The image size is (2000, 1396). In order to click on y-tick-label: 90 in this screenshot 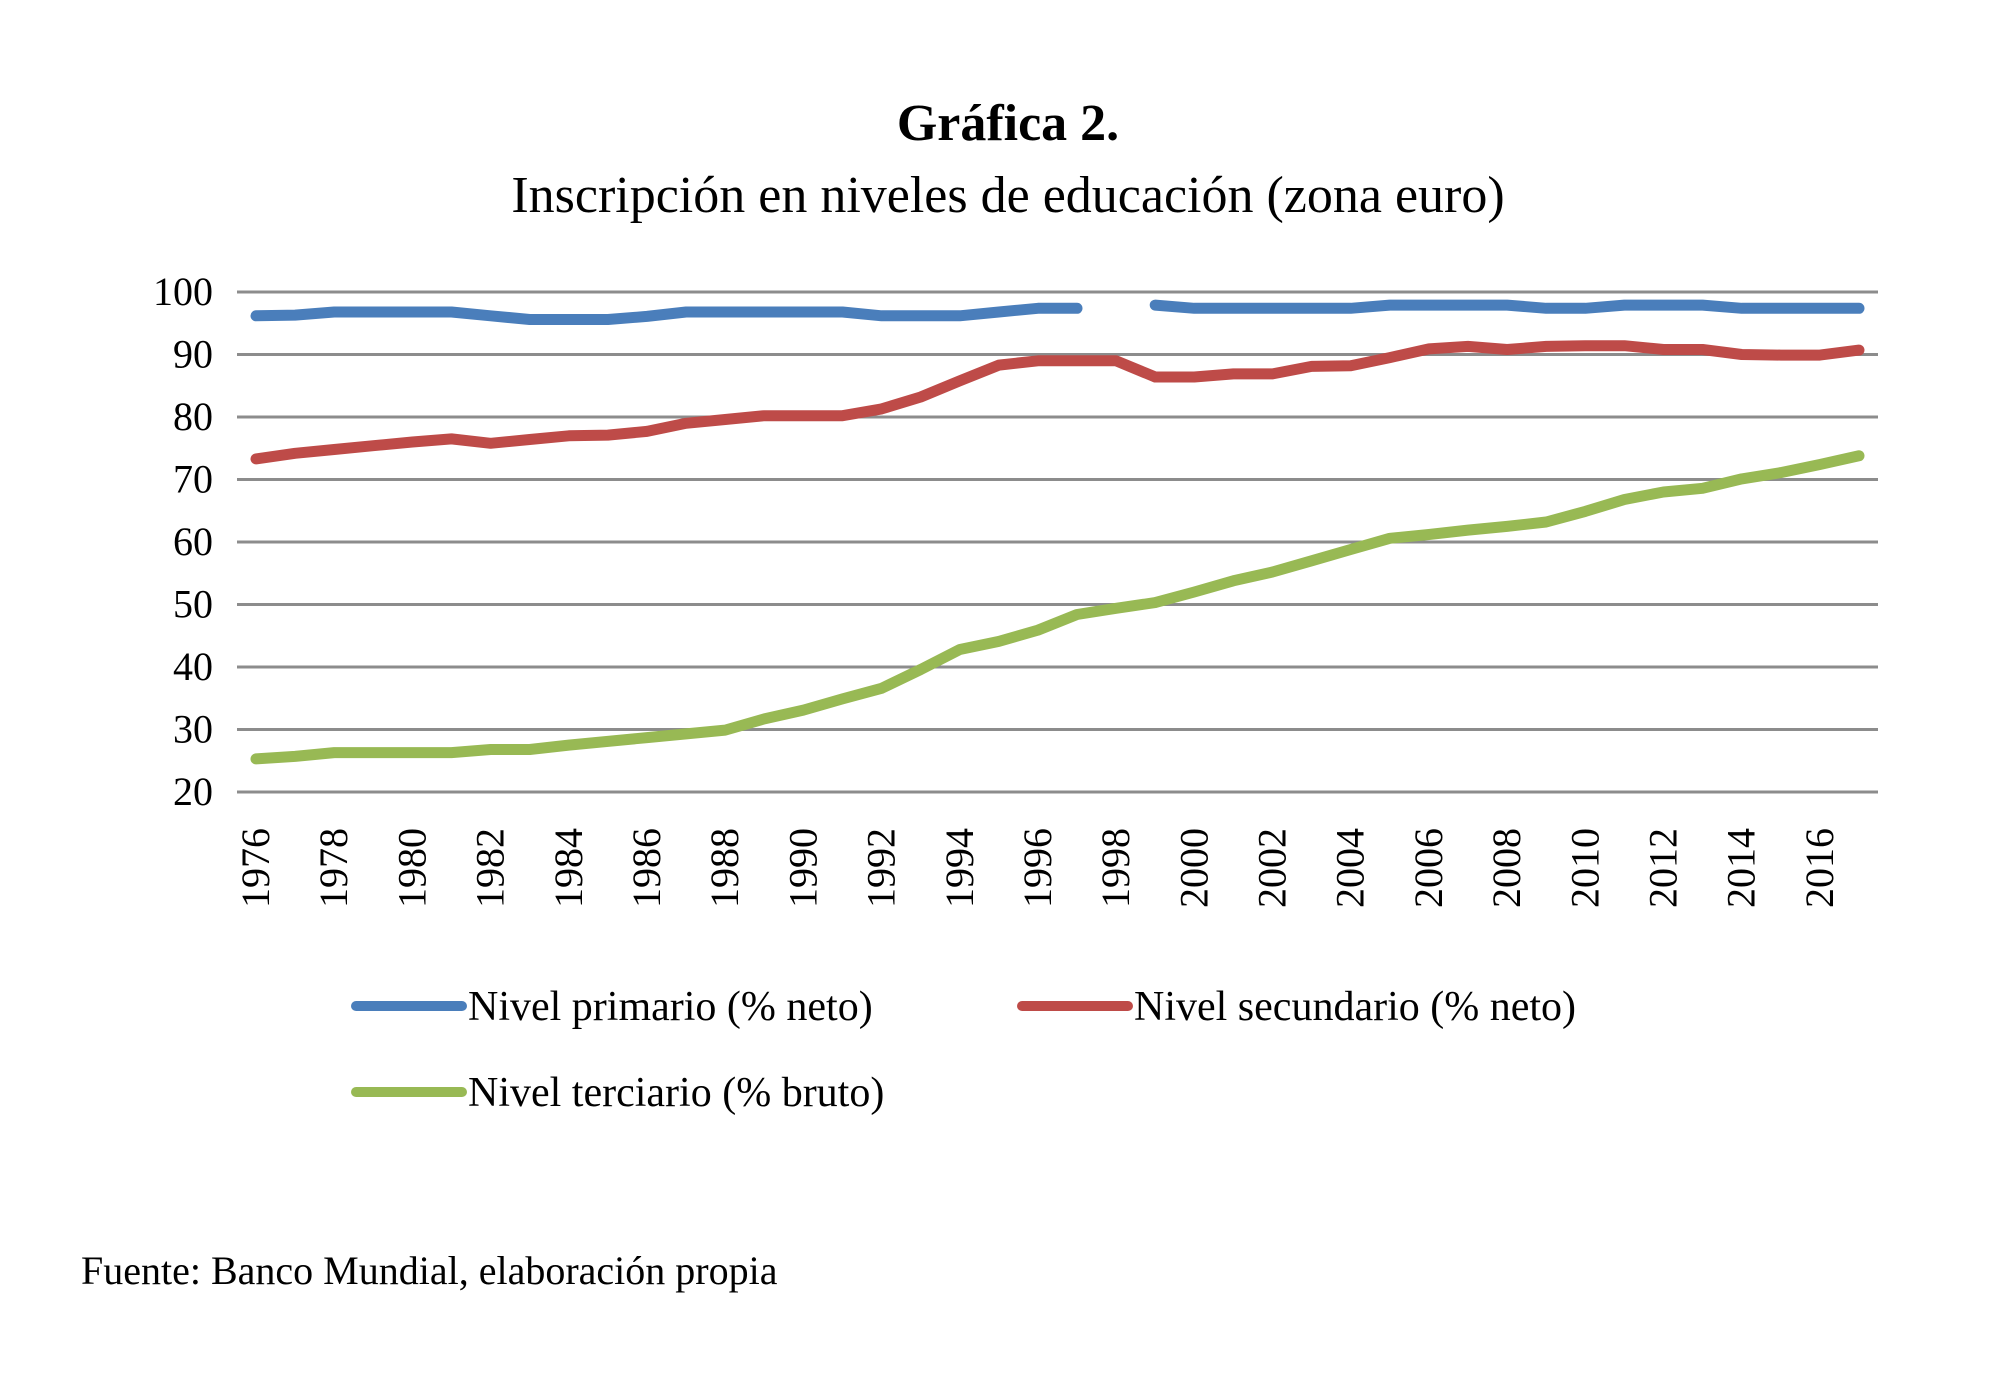, I will do `click(193, 354)`.